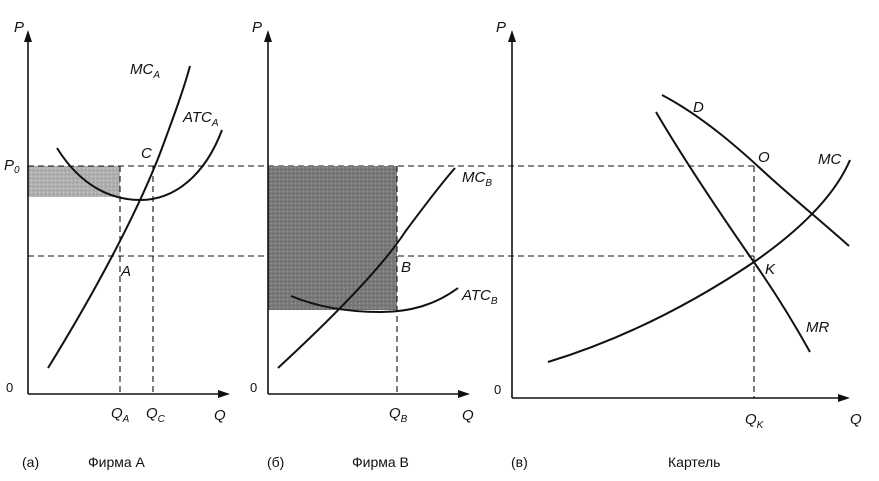 This screenshot has width=879, height=481. What do you see at coordinates (764, 157) in the screenshot?
I see `point-o-label: O` at bounding box center [764, 157].